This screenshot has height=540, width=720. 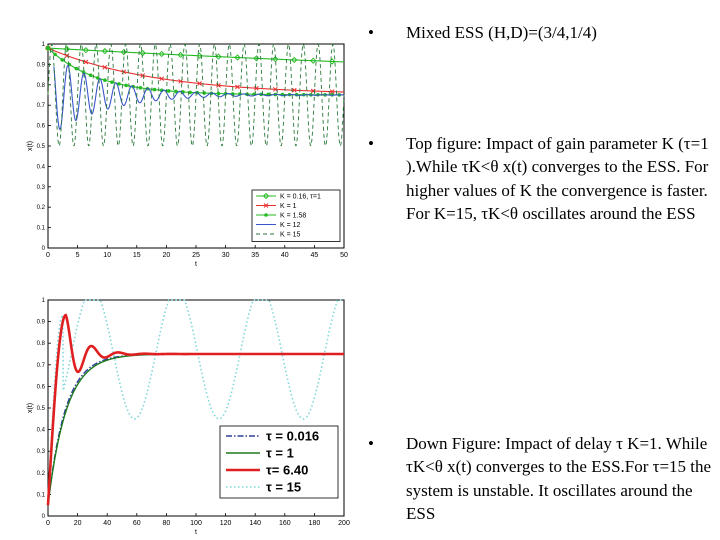 What do you see at coordinates (290, 225) in the screenshot?
I see `legend-label: K = 12` at bounding box center [290, 225].